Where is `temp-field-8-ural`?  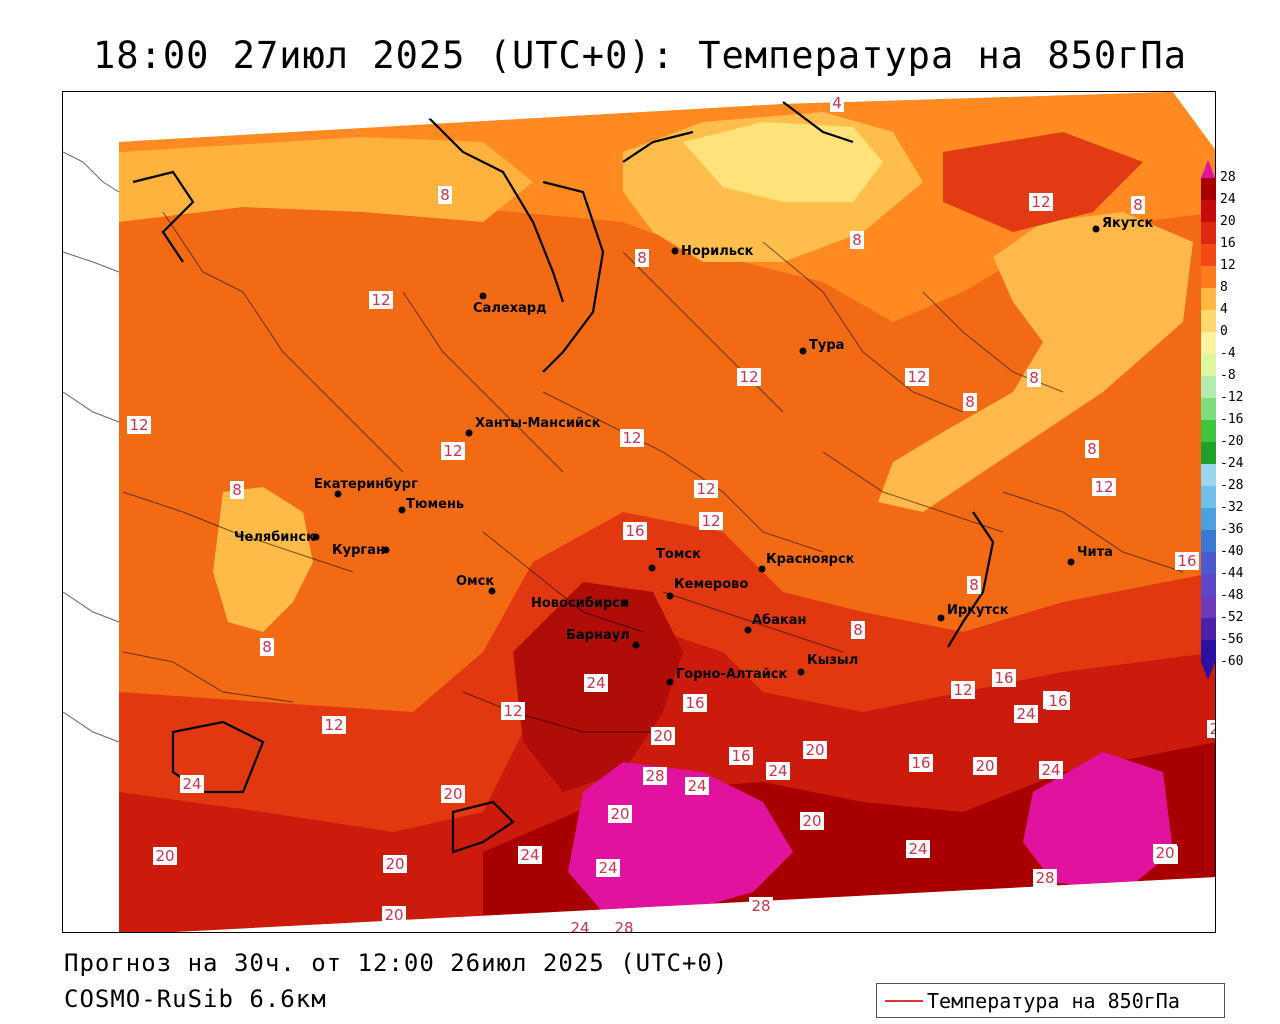 temp-field-8-ural is located at coordinates (263, 559).